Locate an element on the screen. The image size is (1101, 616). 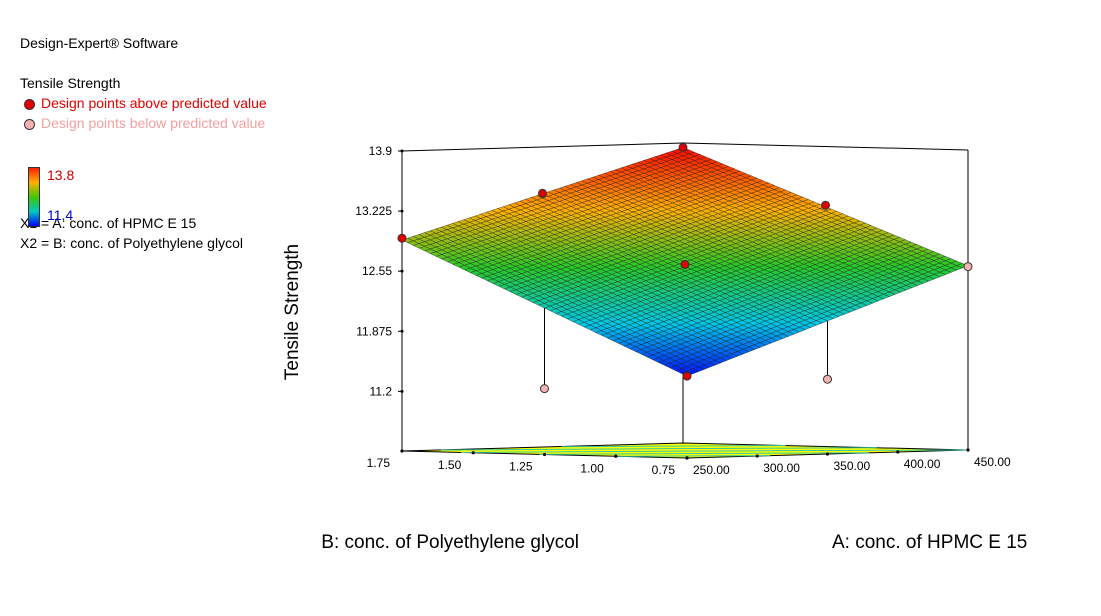
z-tick-label: 11.875 is located at coordinates (374, 331).